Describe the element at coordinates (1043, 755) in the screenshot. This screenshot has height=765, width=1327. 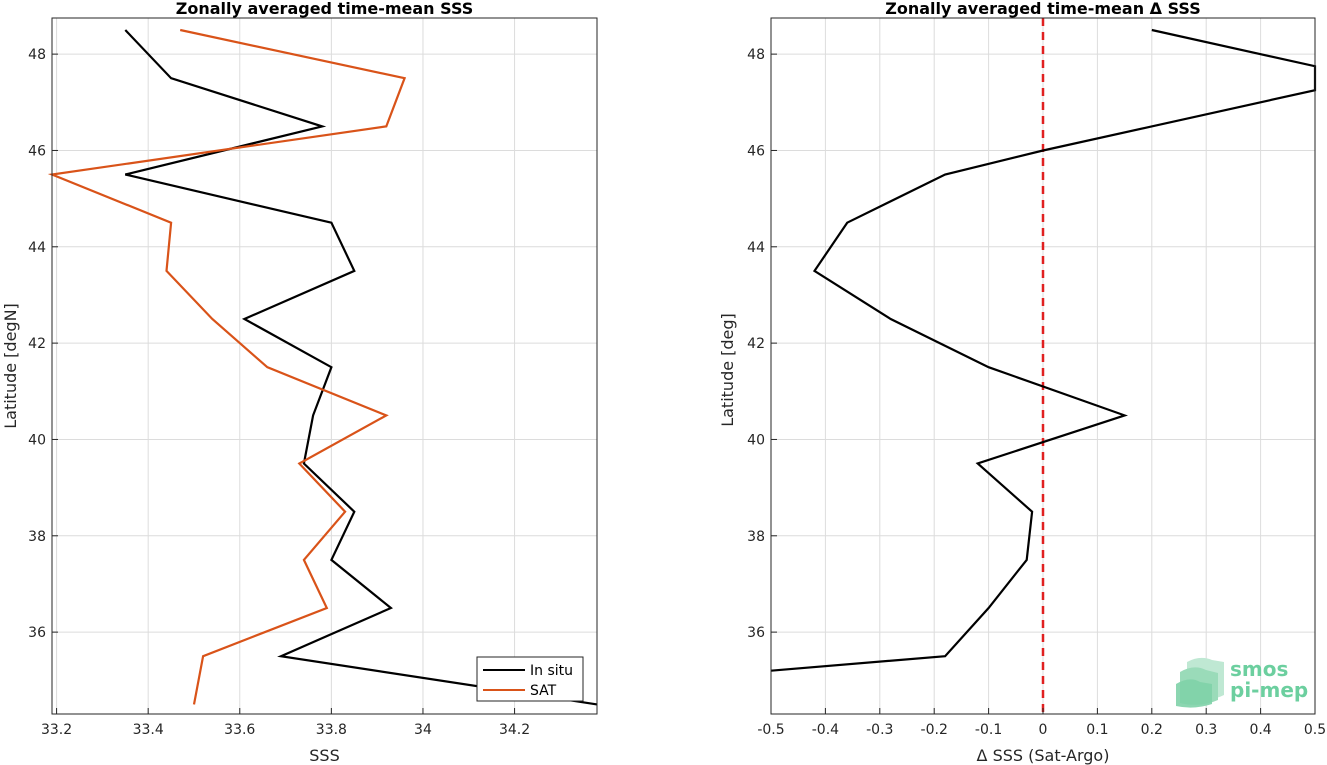
I see `right-xlabel: Δ SSS (Sat-Argo)` at that location.